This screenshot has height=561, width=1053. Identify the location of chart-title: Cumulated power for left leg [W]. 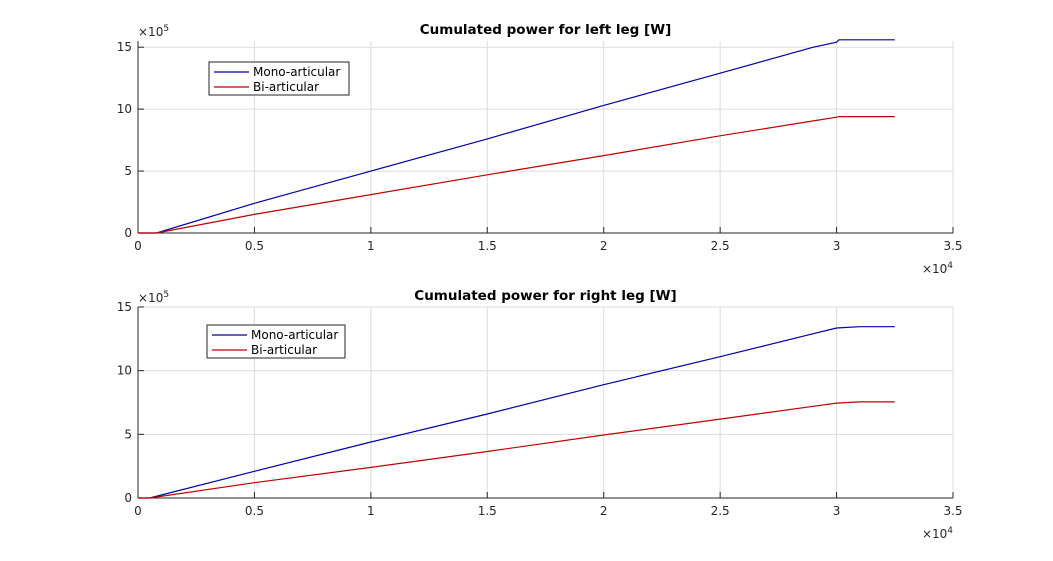
(546, 30).